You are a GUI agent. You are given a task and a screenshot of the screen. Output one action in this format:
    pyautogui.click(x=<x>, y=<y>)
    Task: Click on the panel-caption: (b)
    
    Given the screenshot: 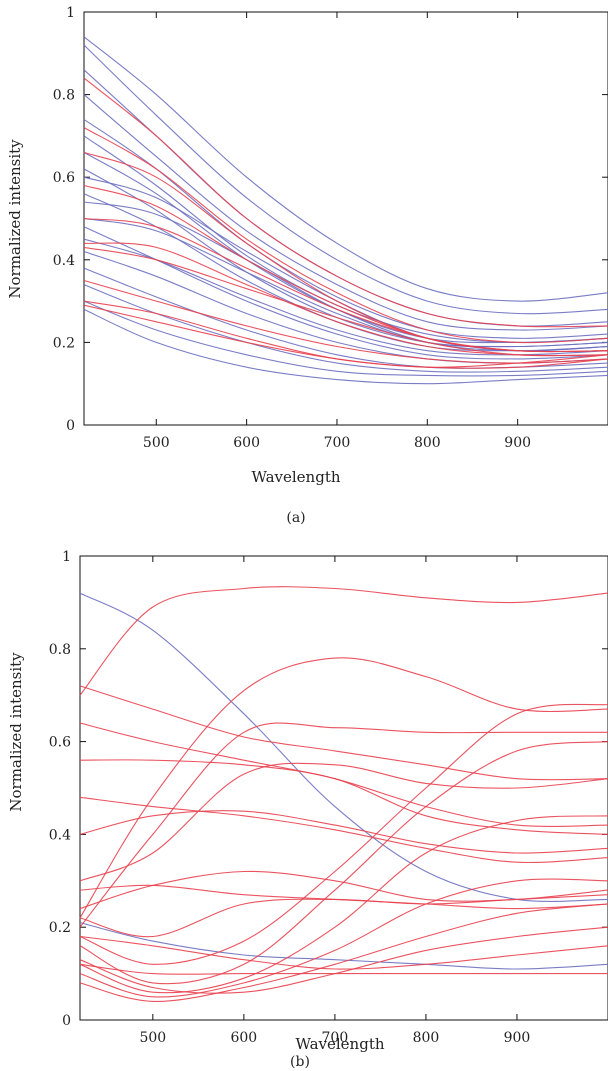 What is the action you would take?
    pyautogui.click(x=300, y=1062)
    